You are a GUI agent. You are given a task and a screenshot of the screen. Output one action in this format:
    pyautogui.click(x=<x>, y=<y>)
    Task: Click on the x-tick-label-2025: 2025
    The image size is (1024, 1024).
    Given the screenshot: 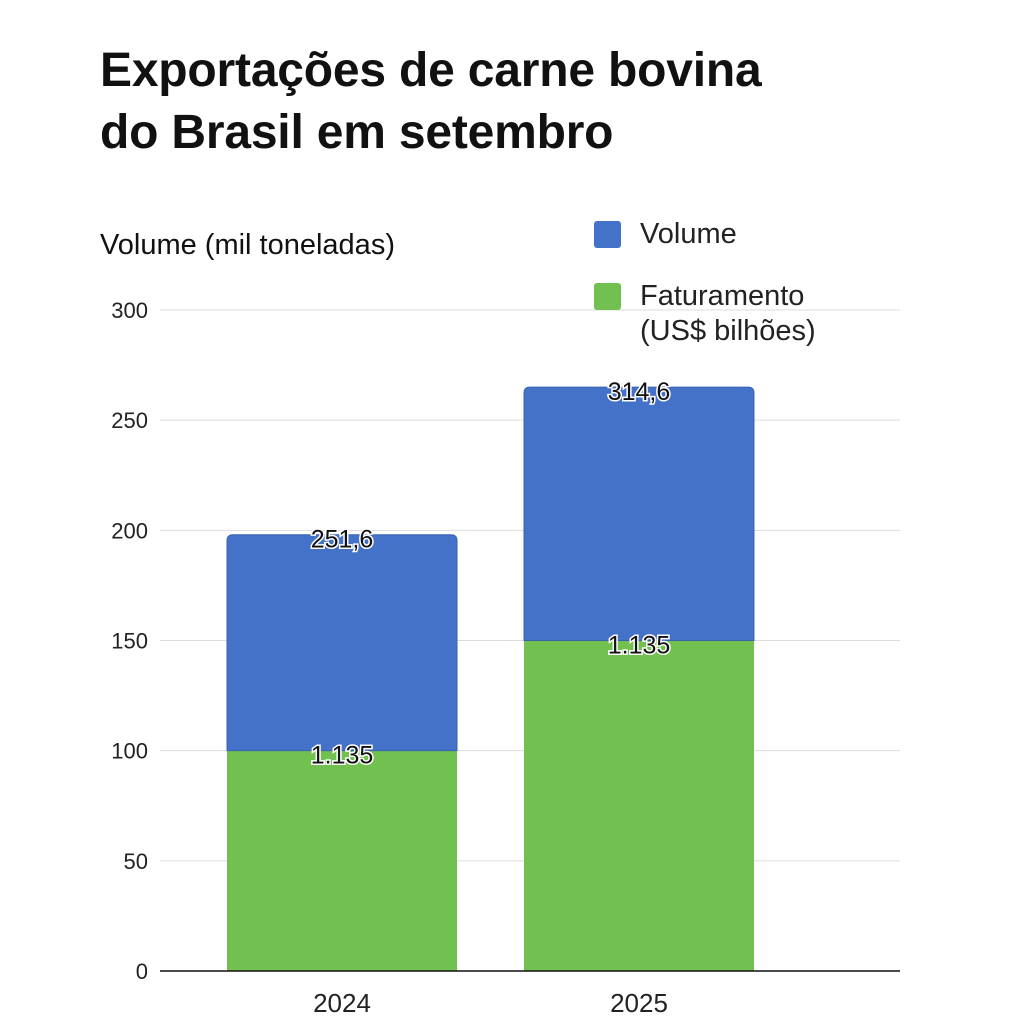 What is the action you would take?
    pyautogui.click(x=639, y=1003)
    